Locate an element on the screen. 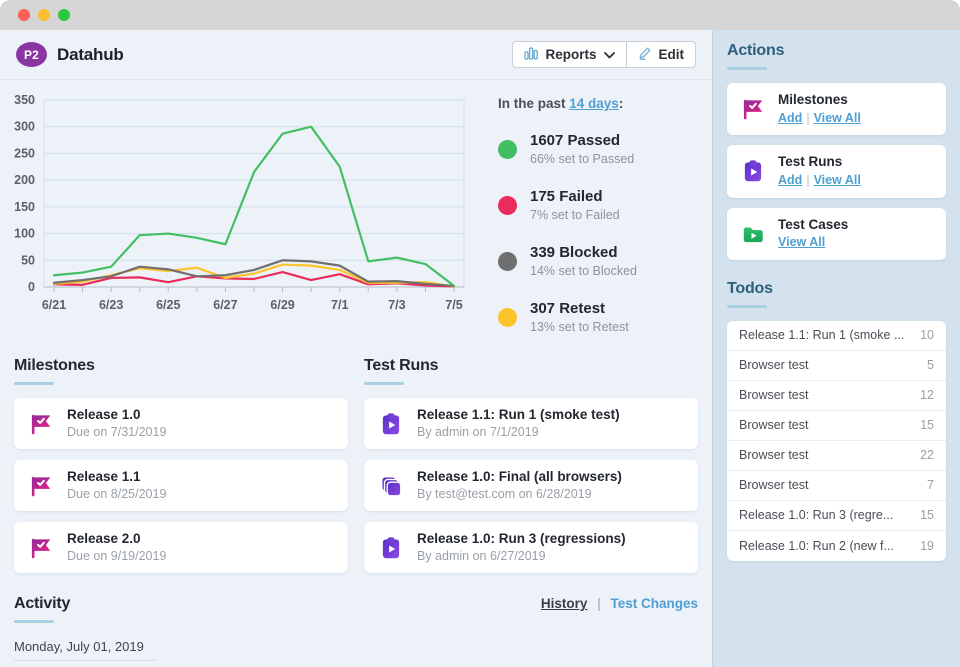  header-button-group: Reports Edit is located at coordinates (604, 54).